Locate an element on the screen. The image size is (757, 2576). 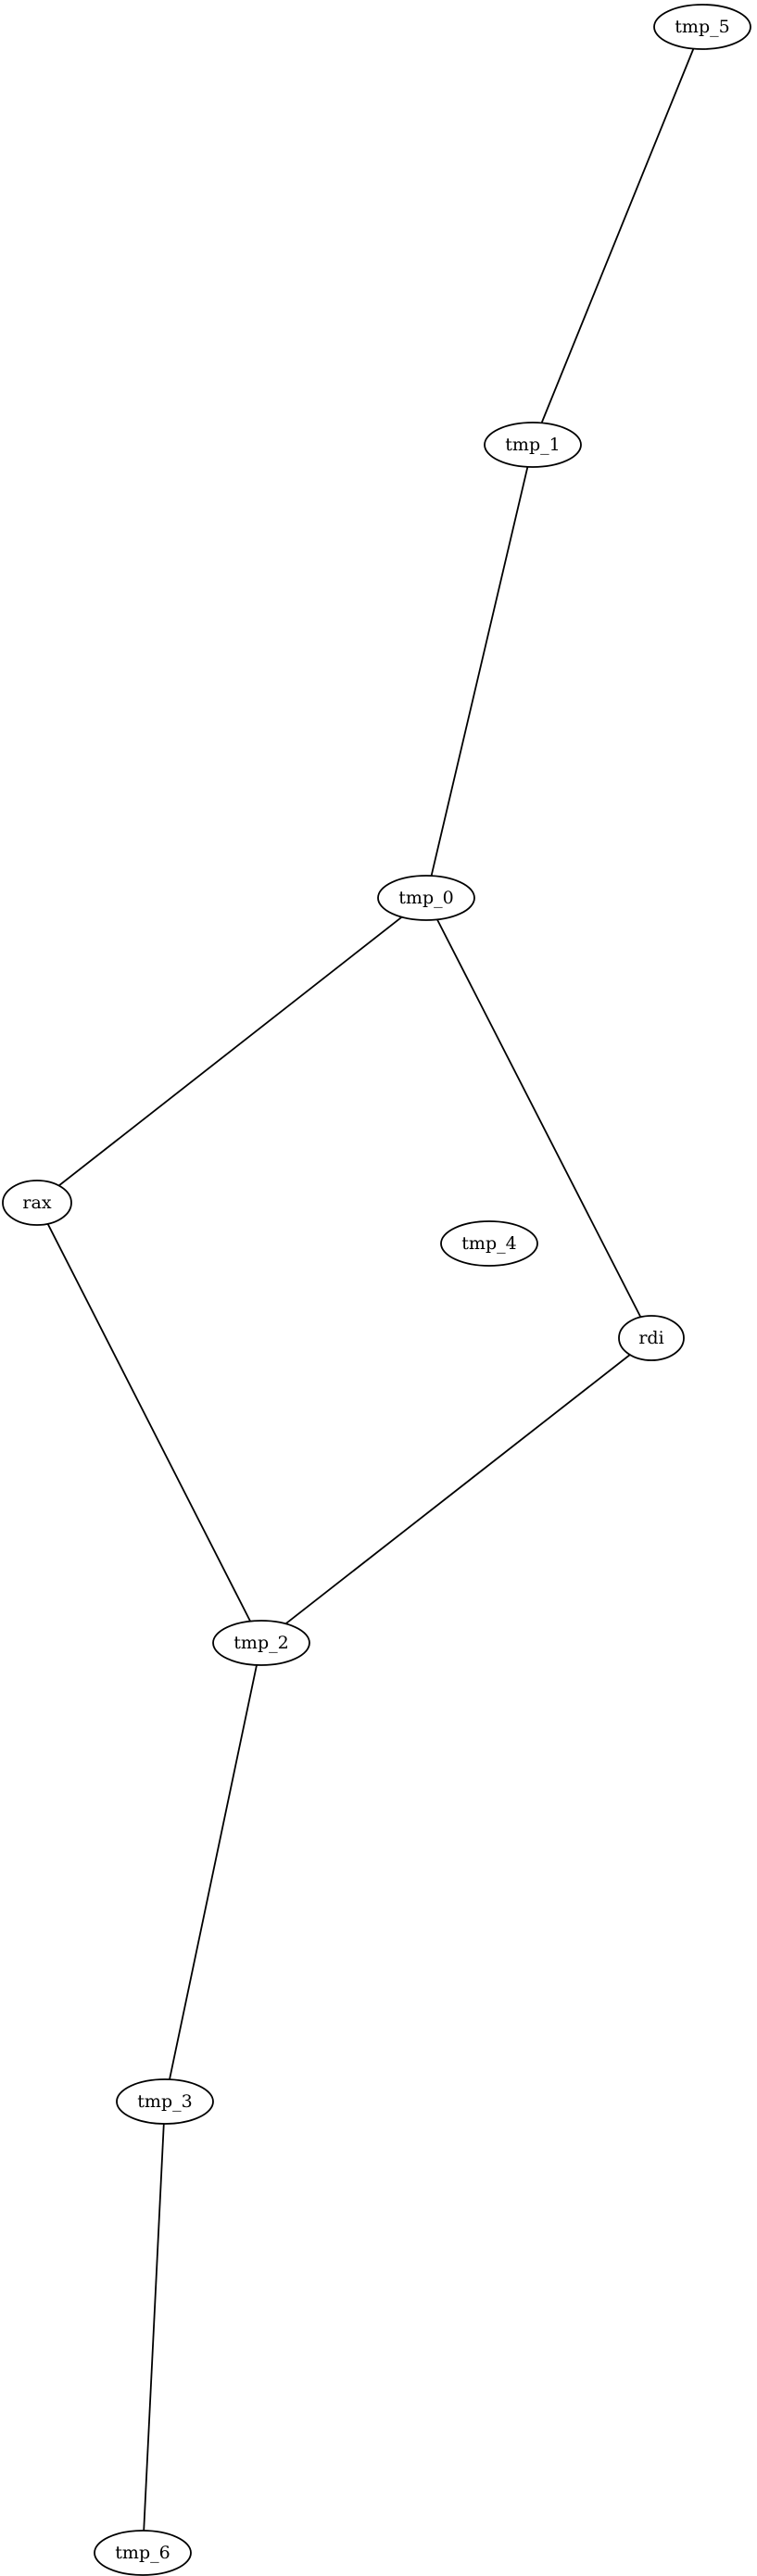
node-label-tmp_1: tmp_1 is located at coordinates (532, 445).